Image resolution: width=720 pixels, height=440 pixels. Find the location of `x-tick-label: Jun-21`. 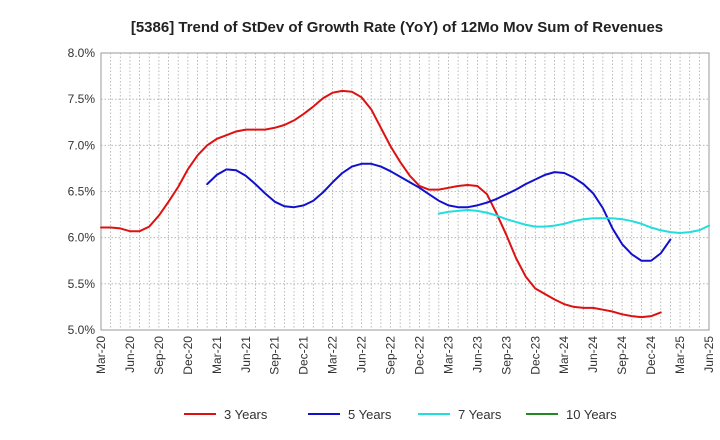

x-tick-label: Jun-21 is located at coordinates (246, 354).